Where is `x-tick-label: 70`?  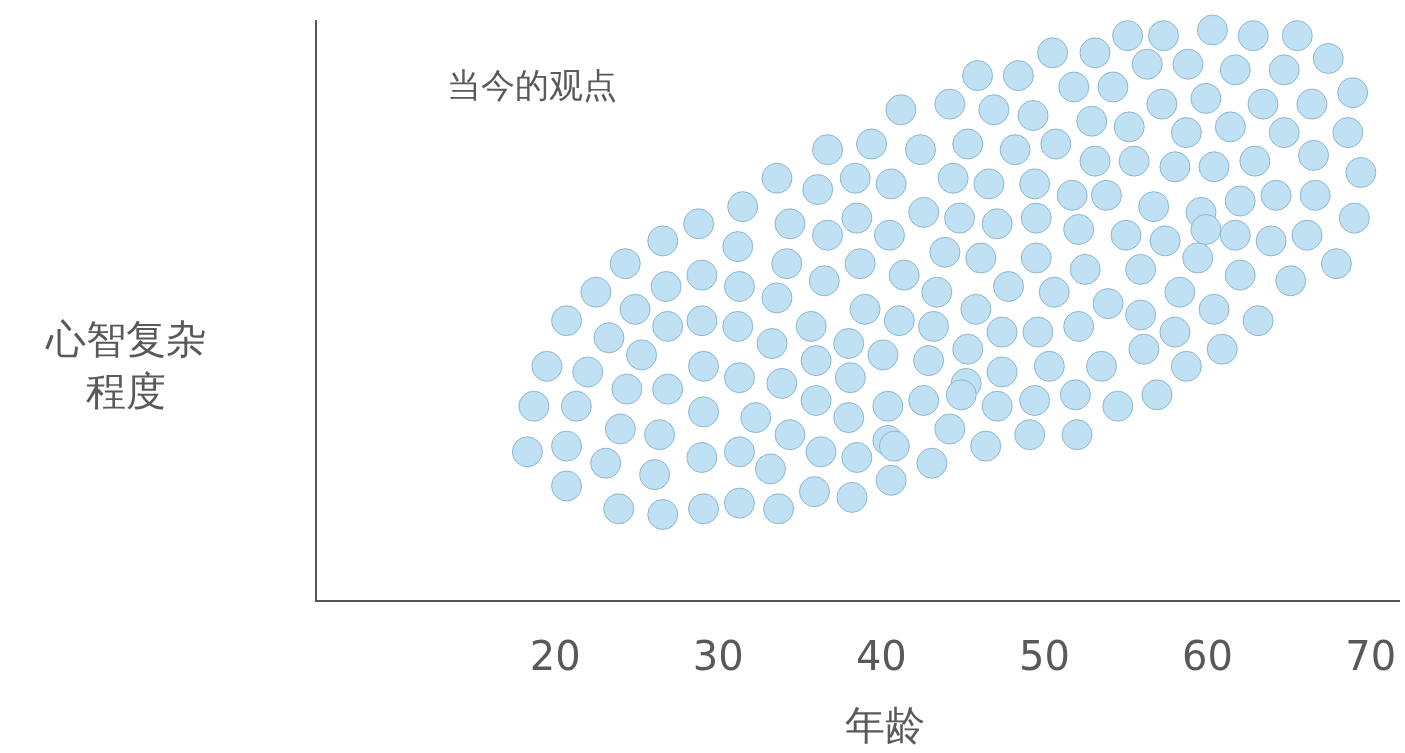
x-tick-label: 70 is located at coordinates (1371, 655).